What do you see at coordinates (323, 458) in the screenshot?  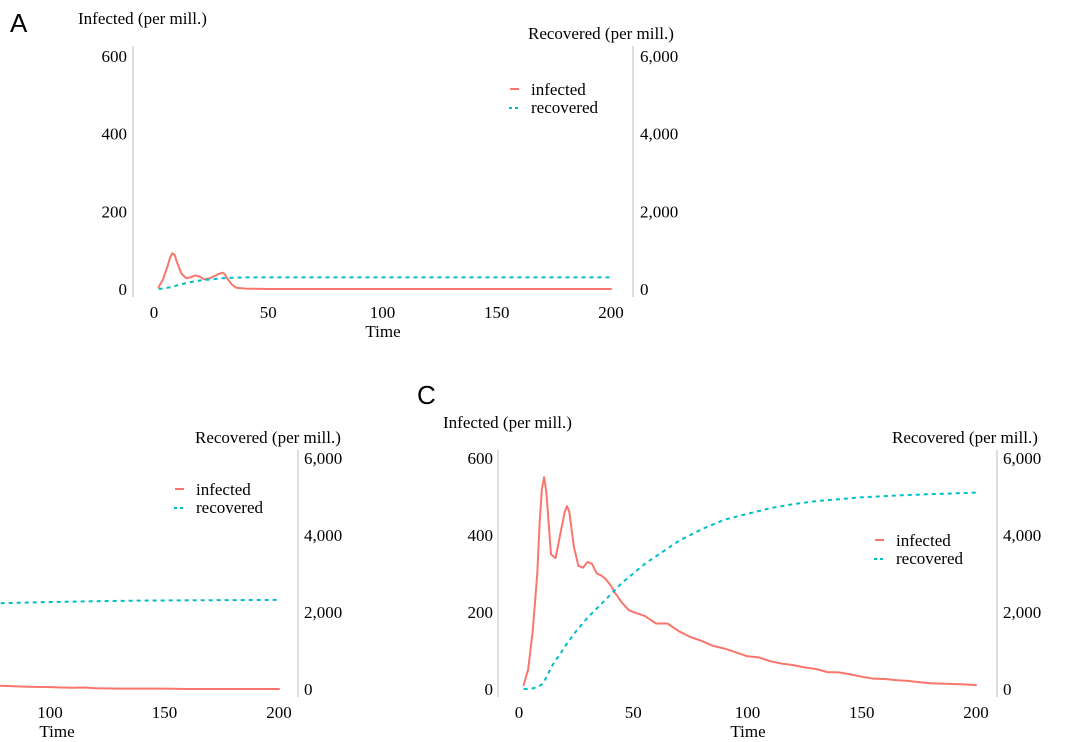 I see `panel-b-ytick-right-3: 6,000` at bounding box center [323, 458].